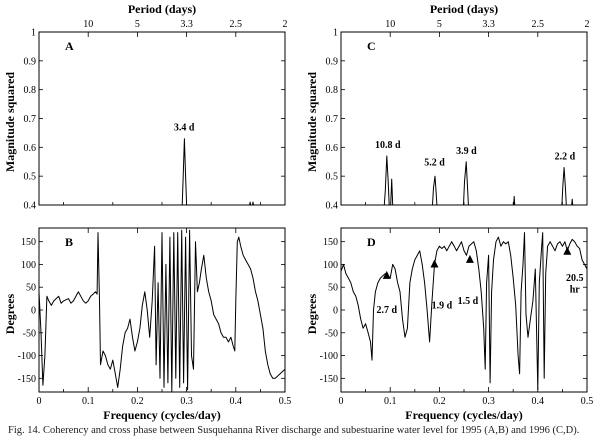 The image size is (600, 447). I want to click on panel-label: D, so click(371, 242).